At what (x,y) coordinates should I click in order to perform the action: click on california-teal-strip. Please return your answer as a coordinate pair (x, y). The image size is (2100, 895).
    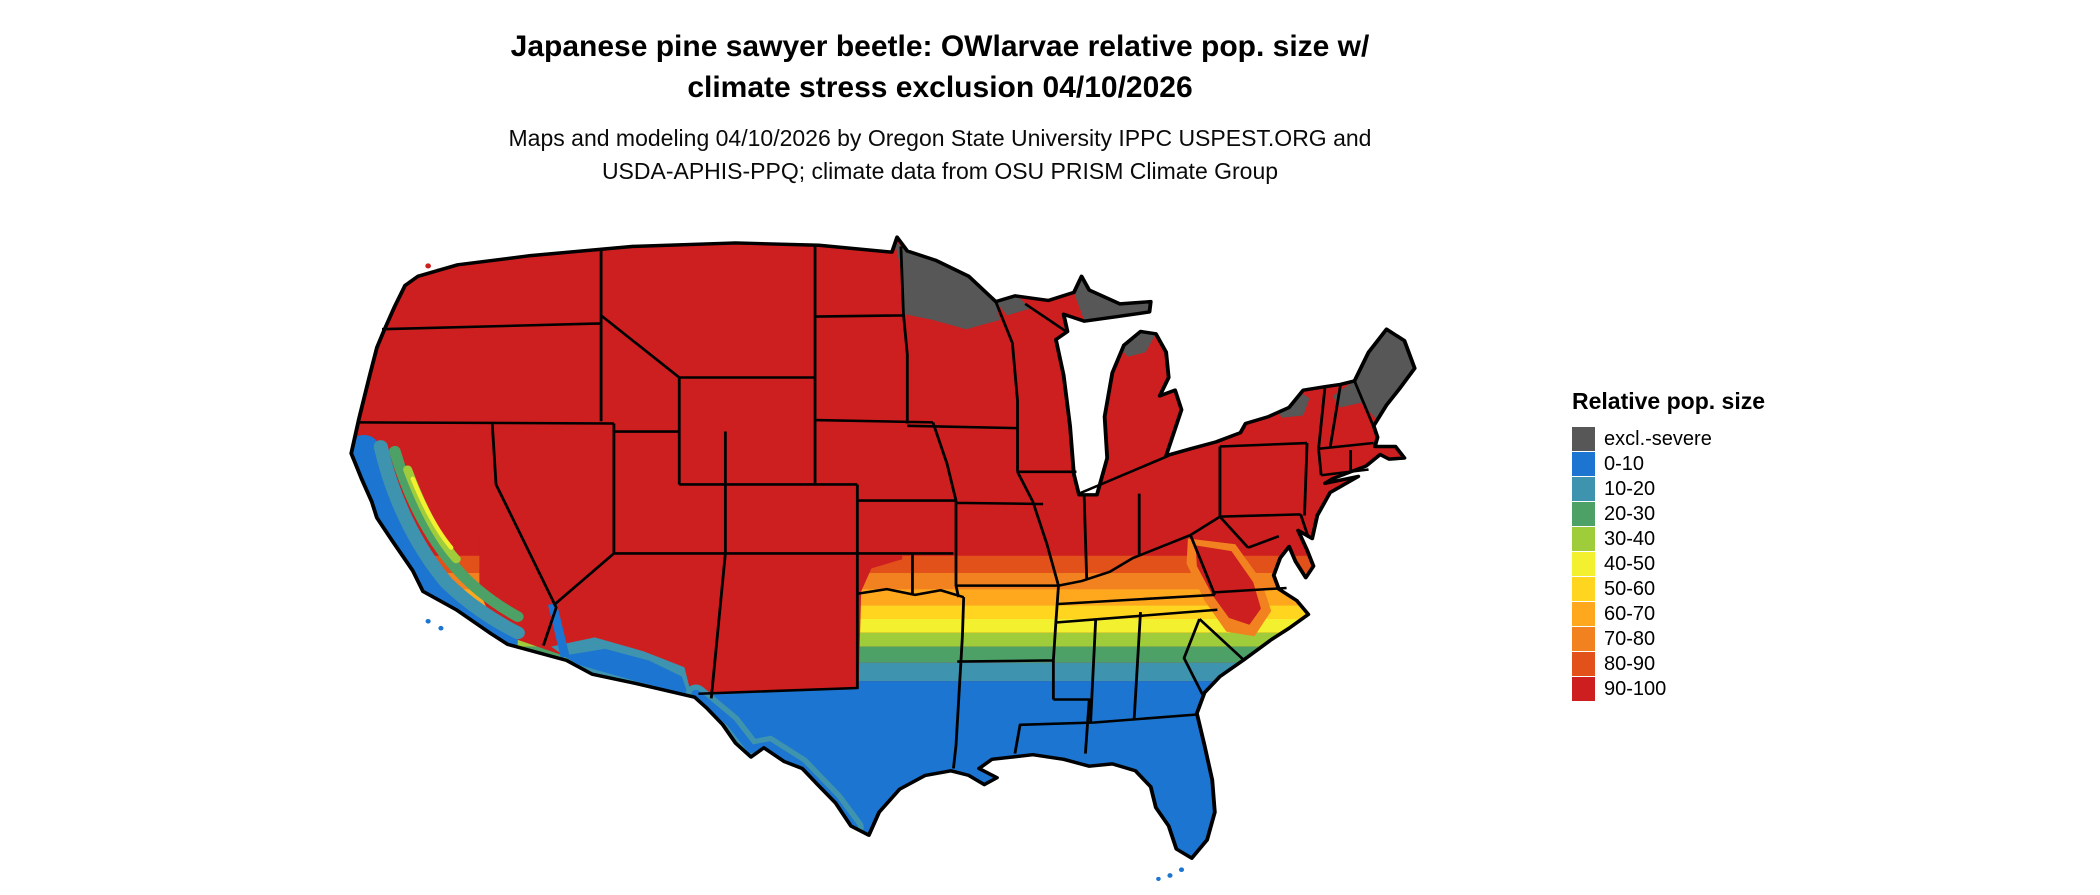
    Looking at the image, I should click on (449, 540).